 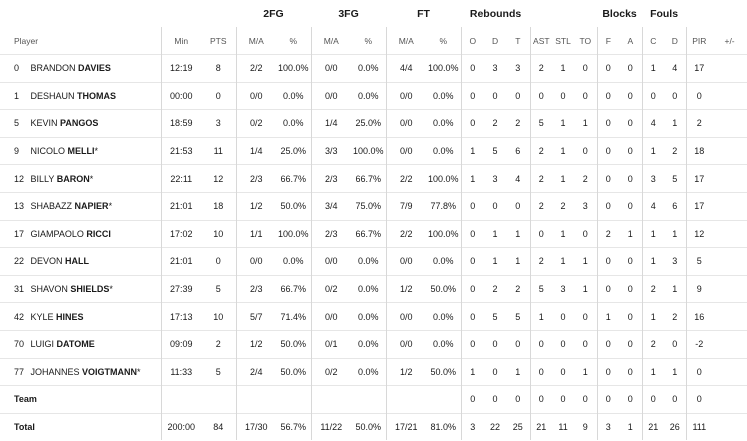 I want to click on player-first-name: SHABAZZ, so click(x=51, y=206).